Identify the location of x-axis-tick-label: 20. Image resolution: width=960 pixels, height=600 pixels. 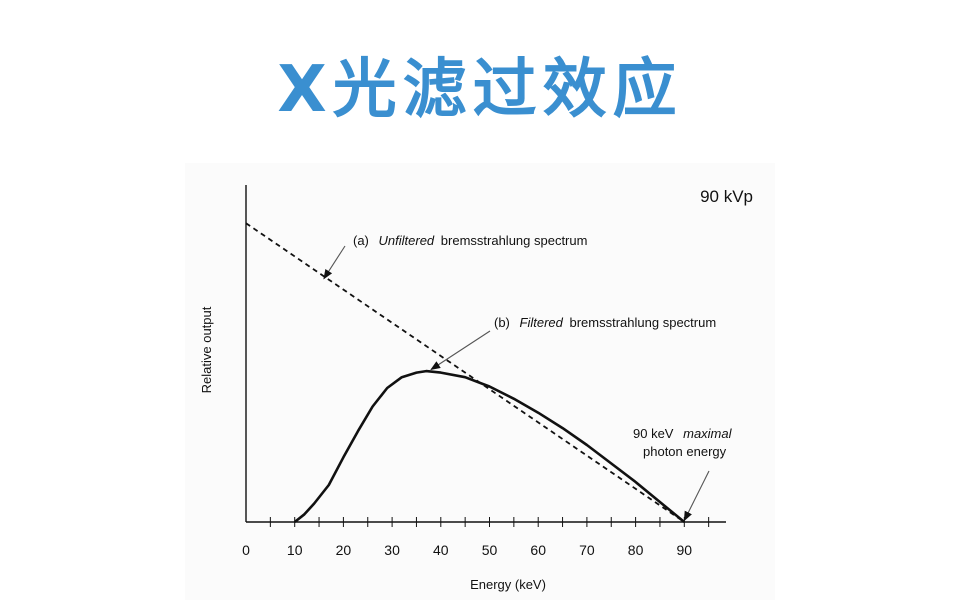
(344, 550).